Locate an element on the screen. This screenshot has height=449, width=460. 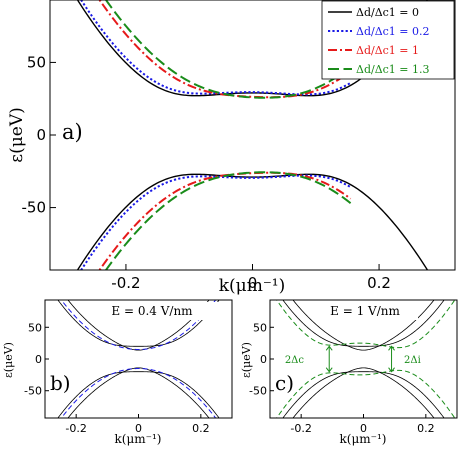
gap-arrow-top-left is located at coordinates (329, 348).